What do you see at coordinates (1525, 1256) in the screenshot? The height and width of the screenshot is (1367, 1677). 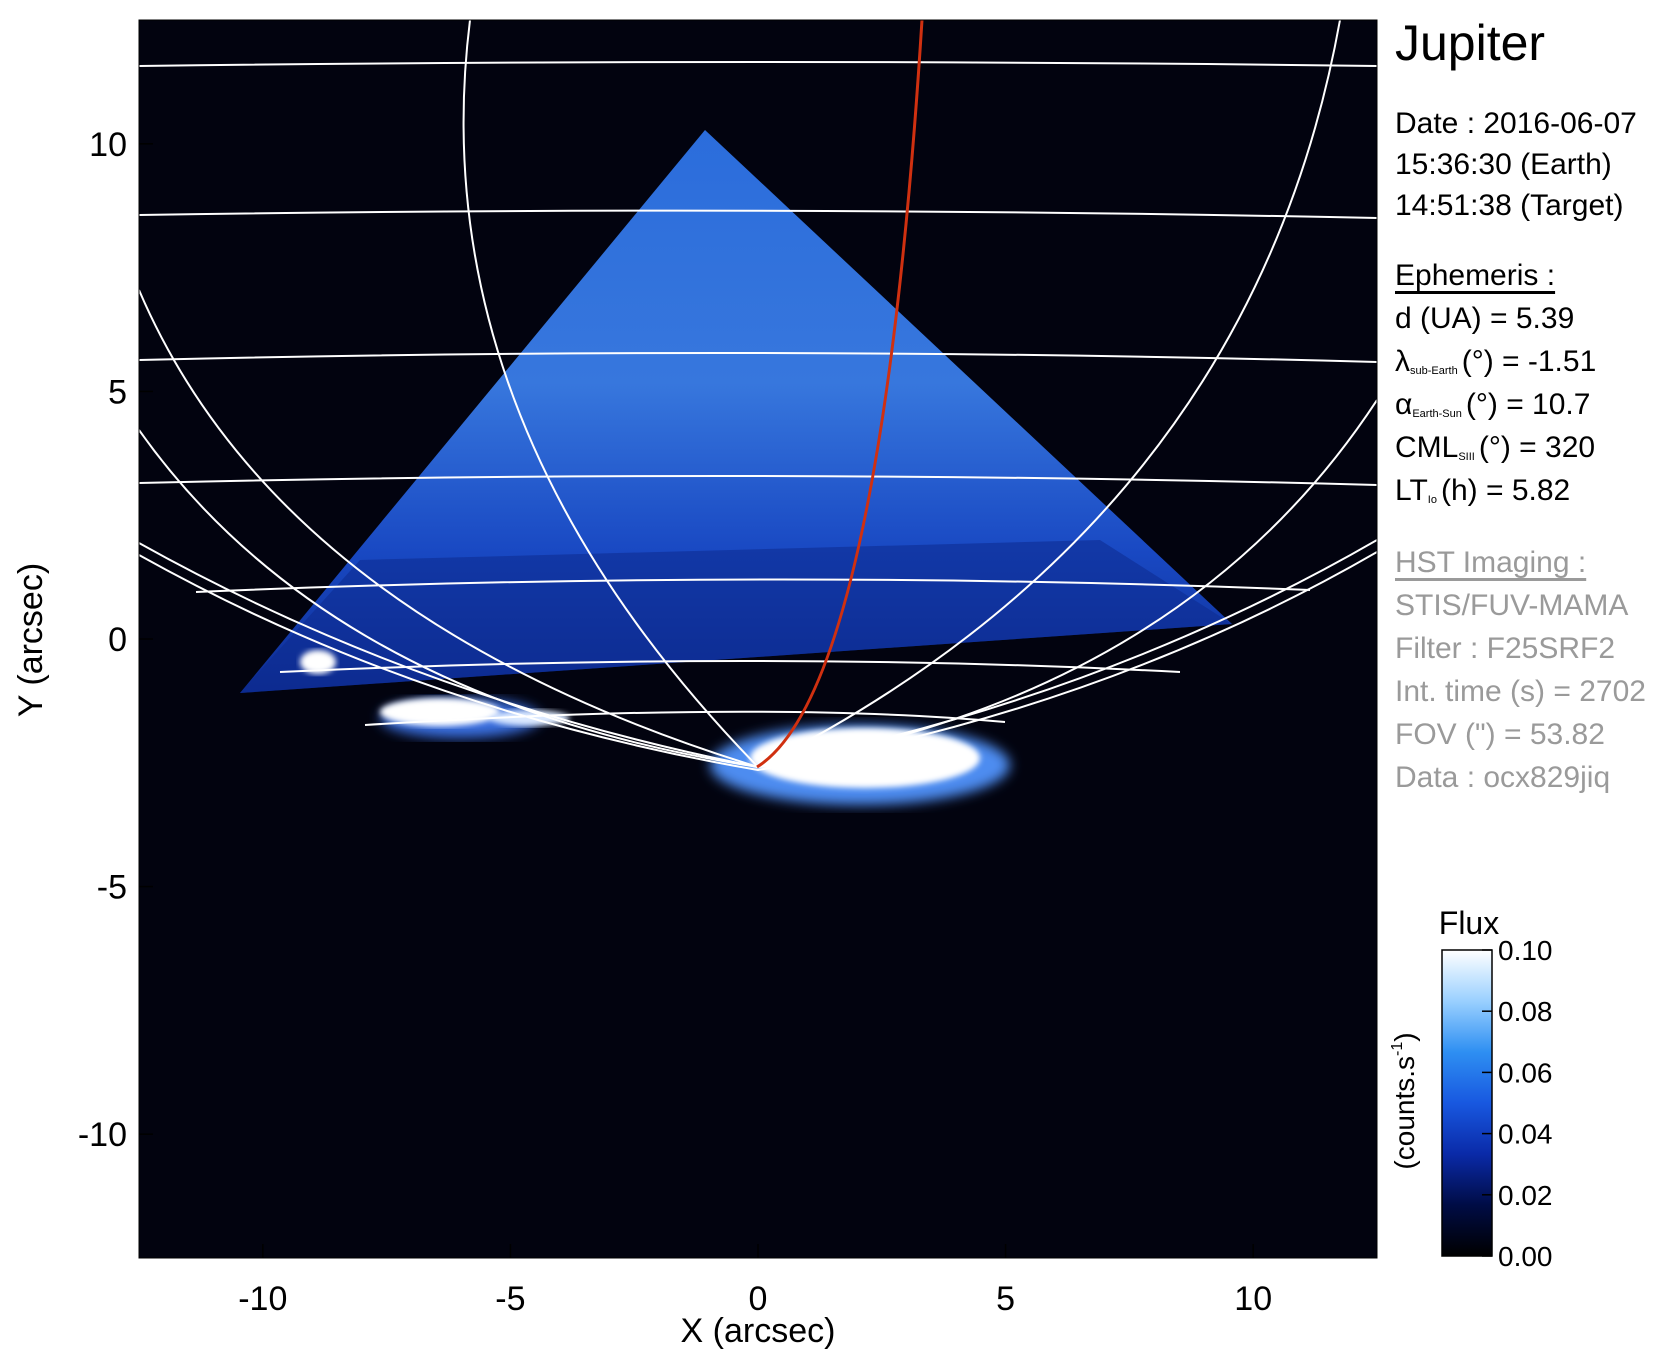 I see `colorbar-tick-label: 0.00` at bounding box center [1525, 1256].